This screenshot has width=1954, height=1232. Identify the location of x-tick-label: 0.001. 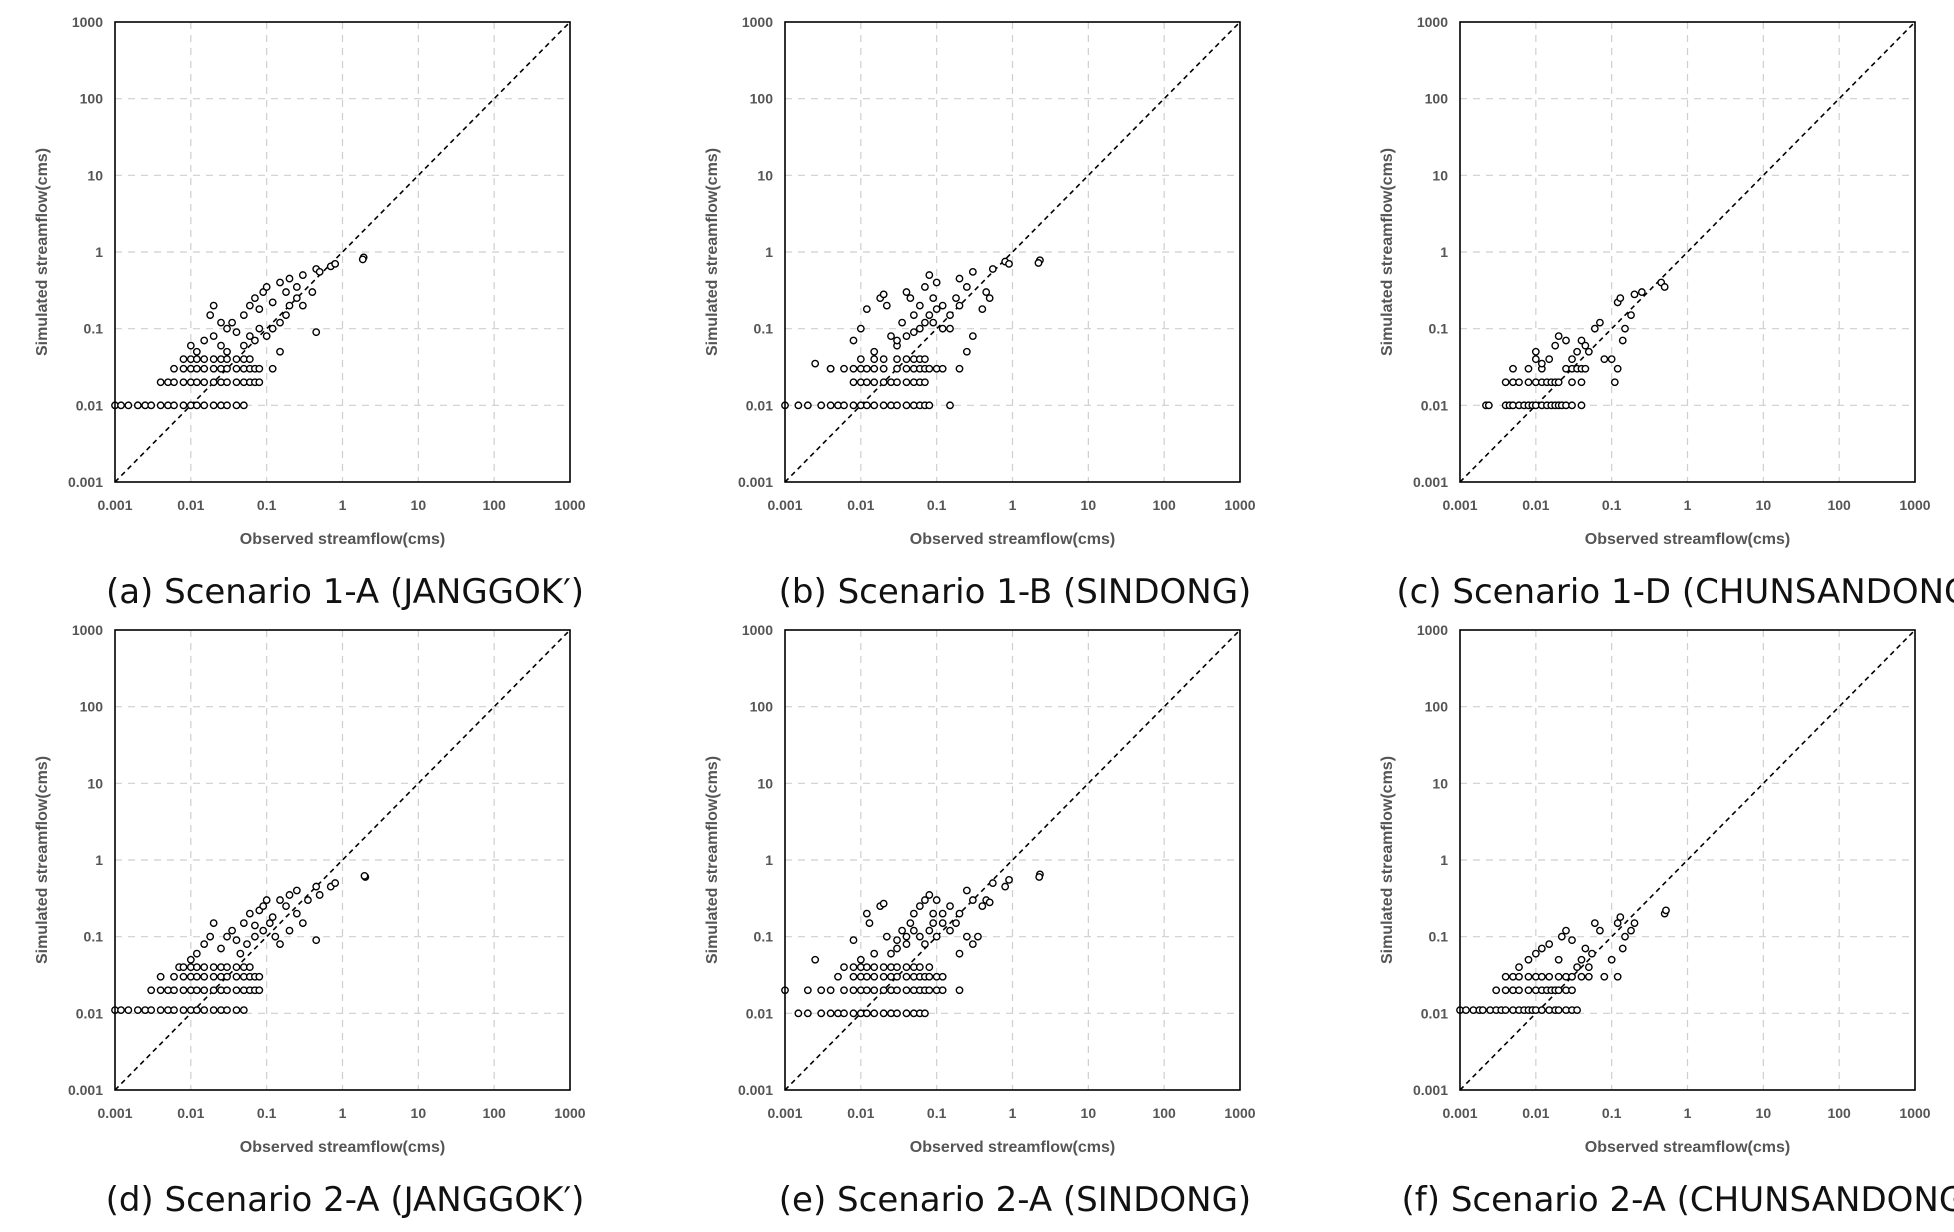
(784, 1113).